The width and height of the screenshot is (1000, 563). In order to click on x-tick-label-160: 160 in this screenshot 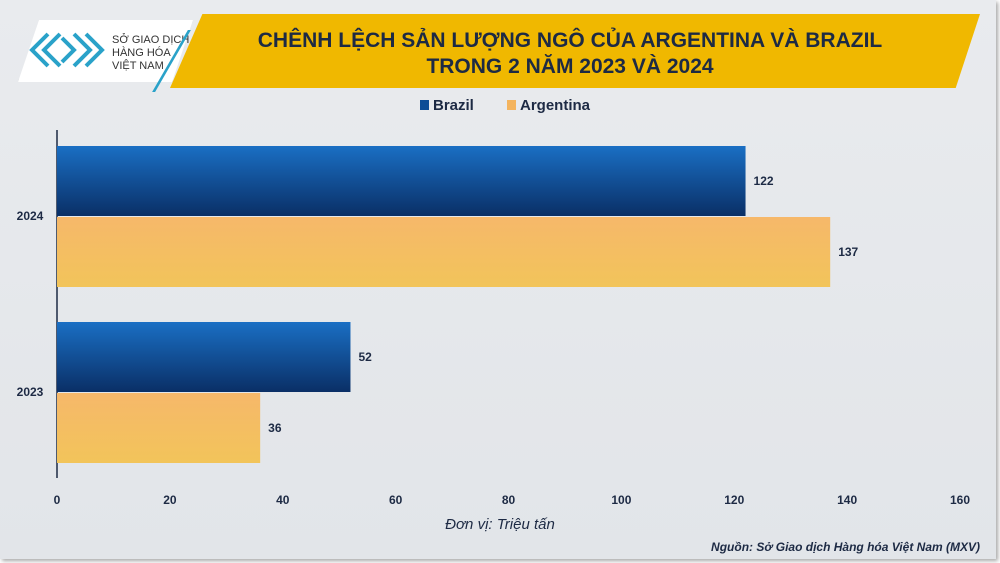, I will do `click(960, 500)`.